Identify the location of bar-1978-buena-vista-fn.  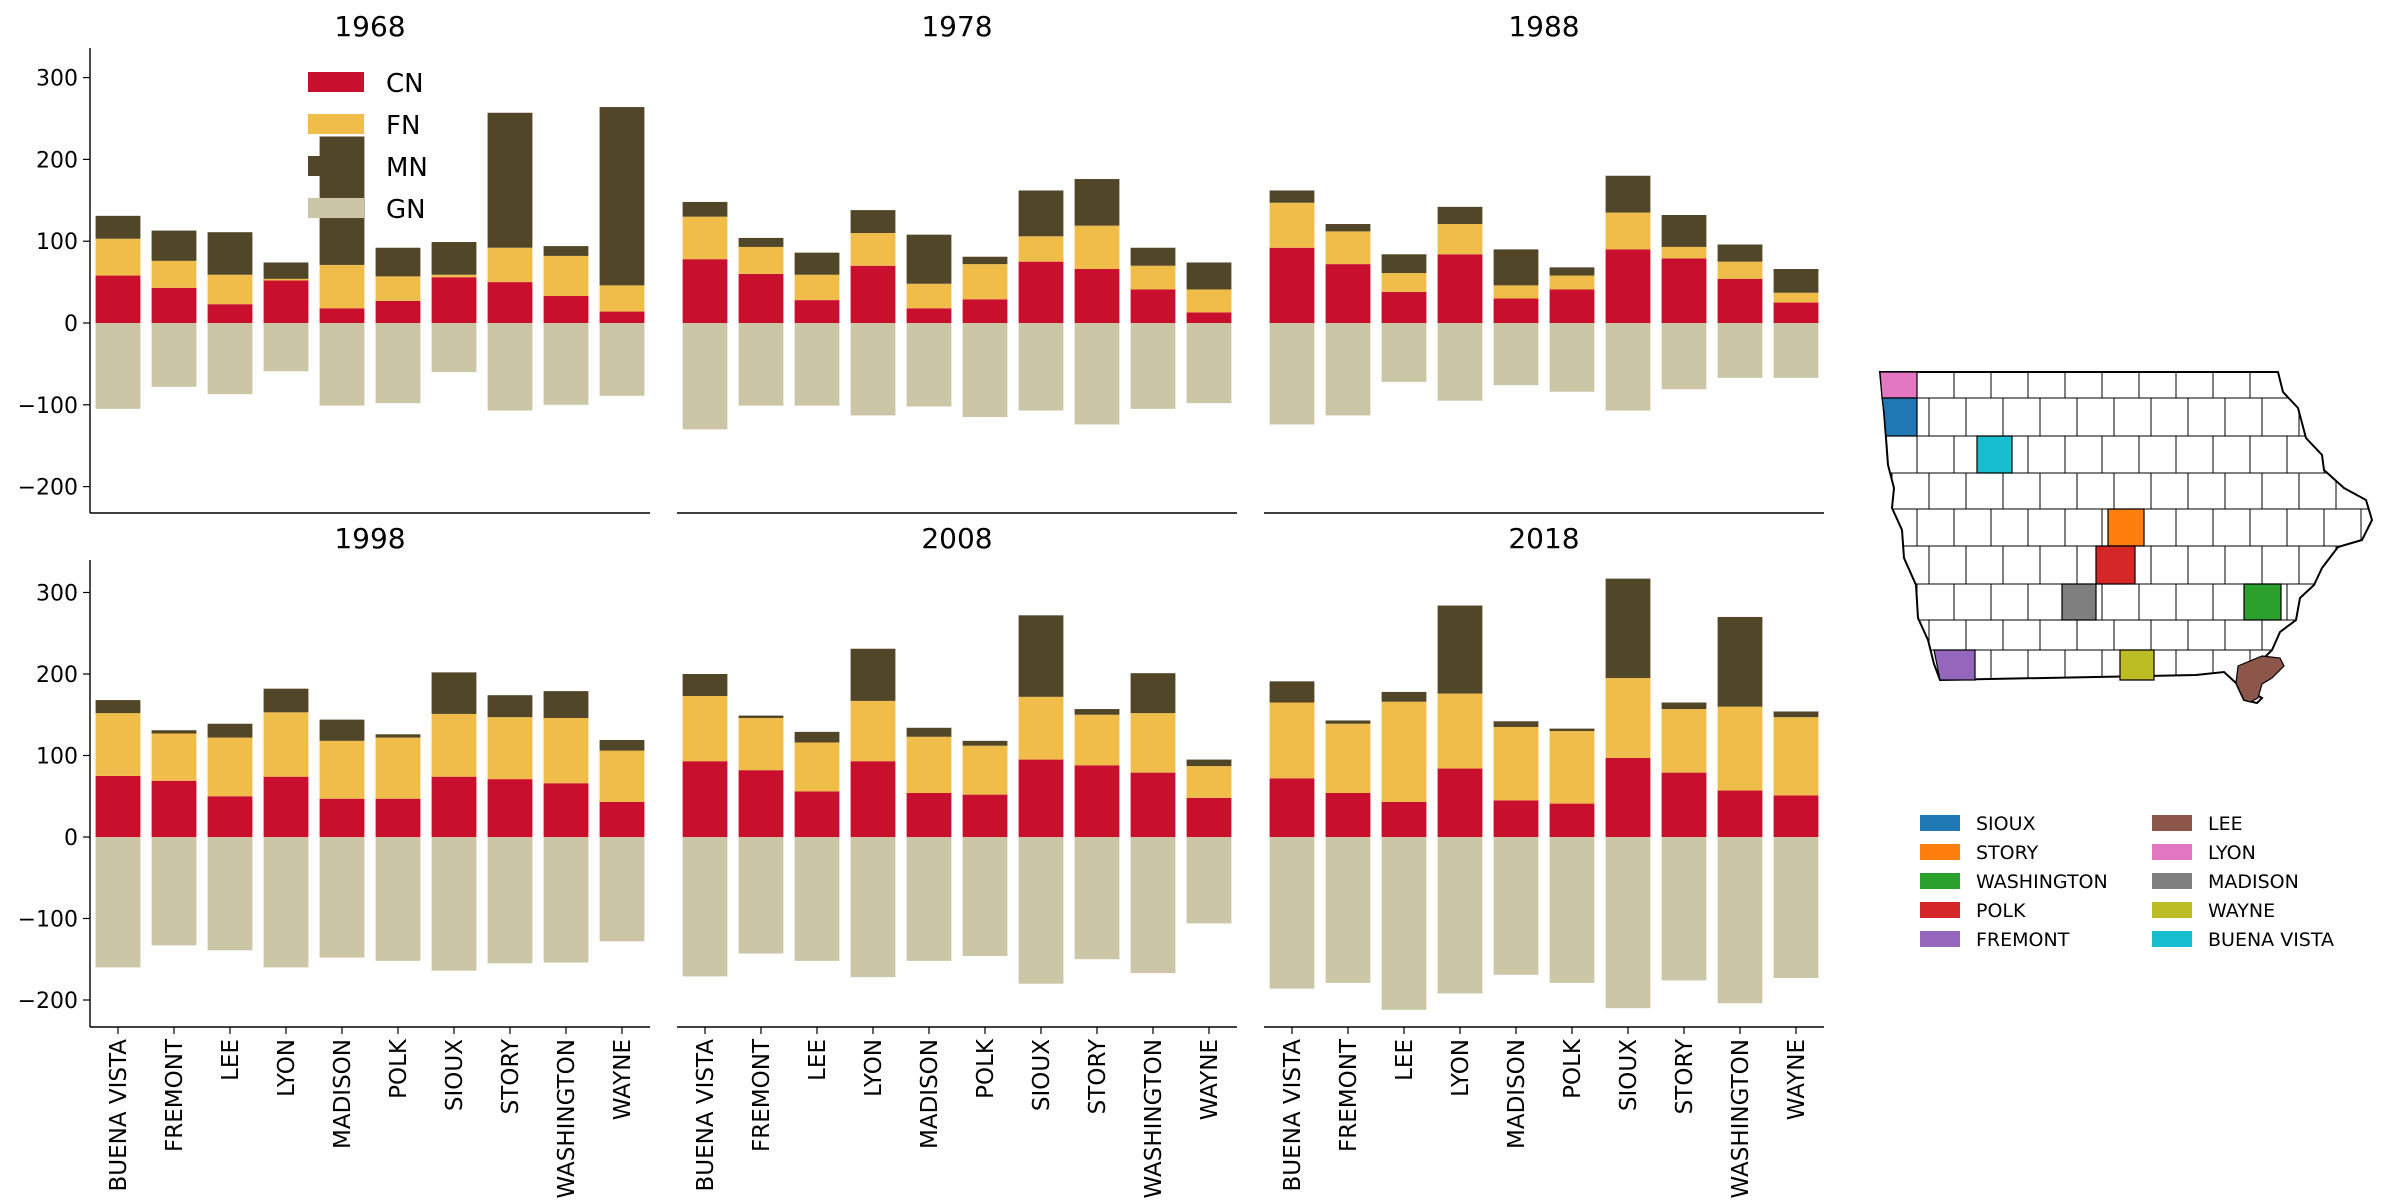
(705, 238).